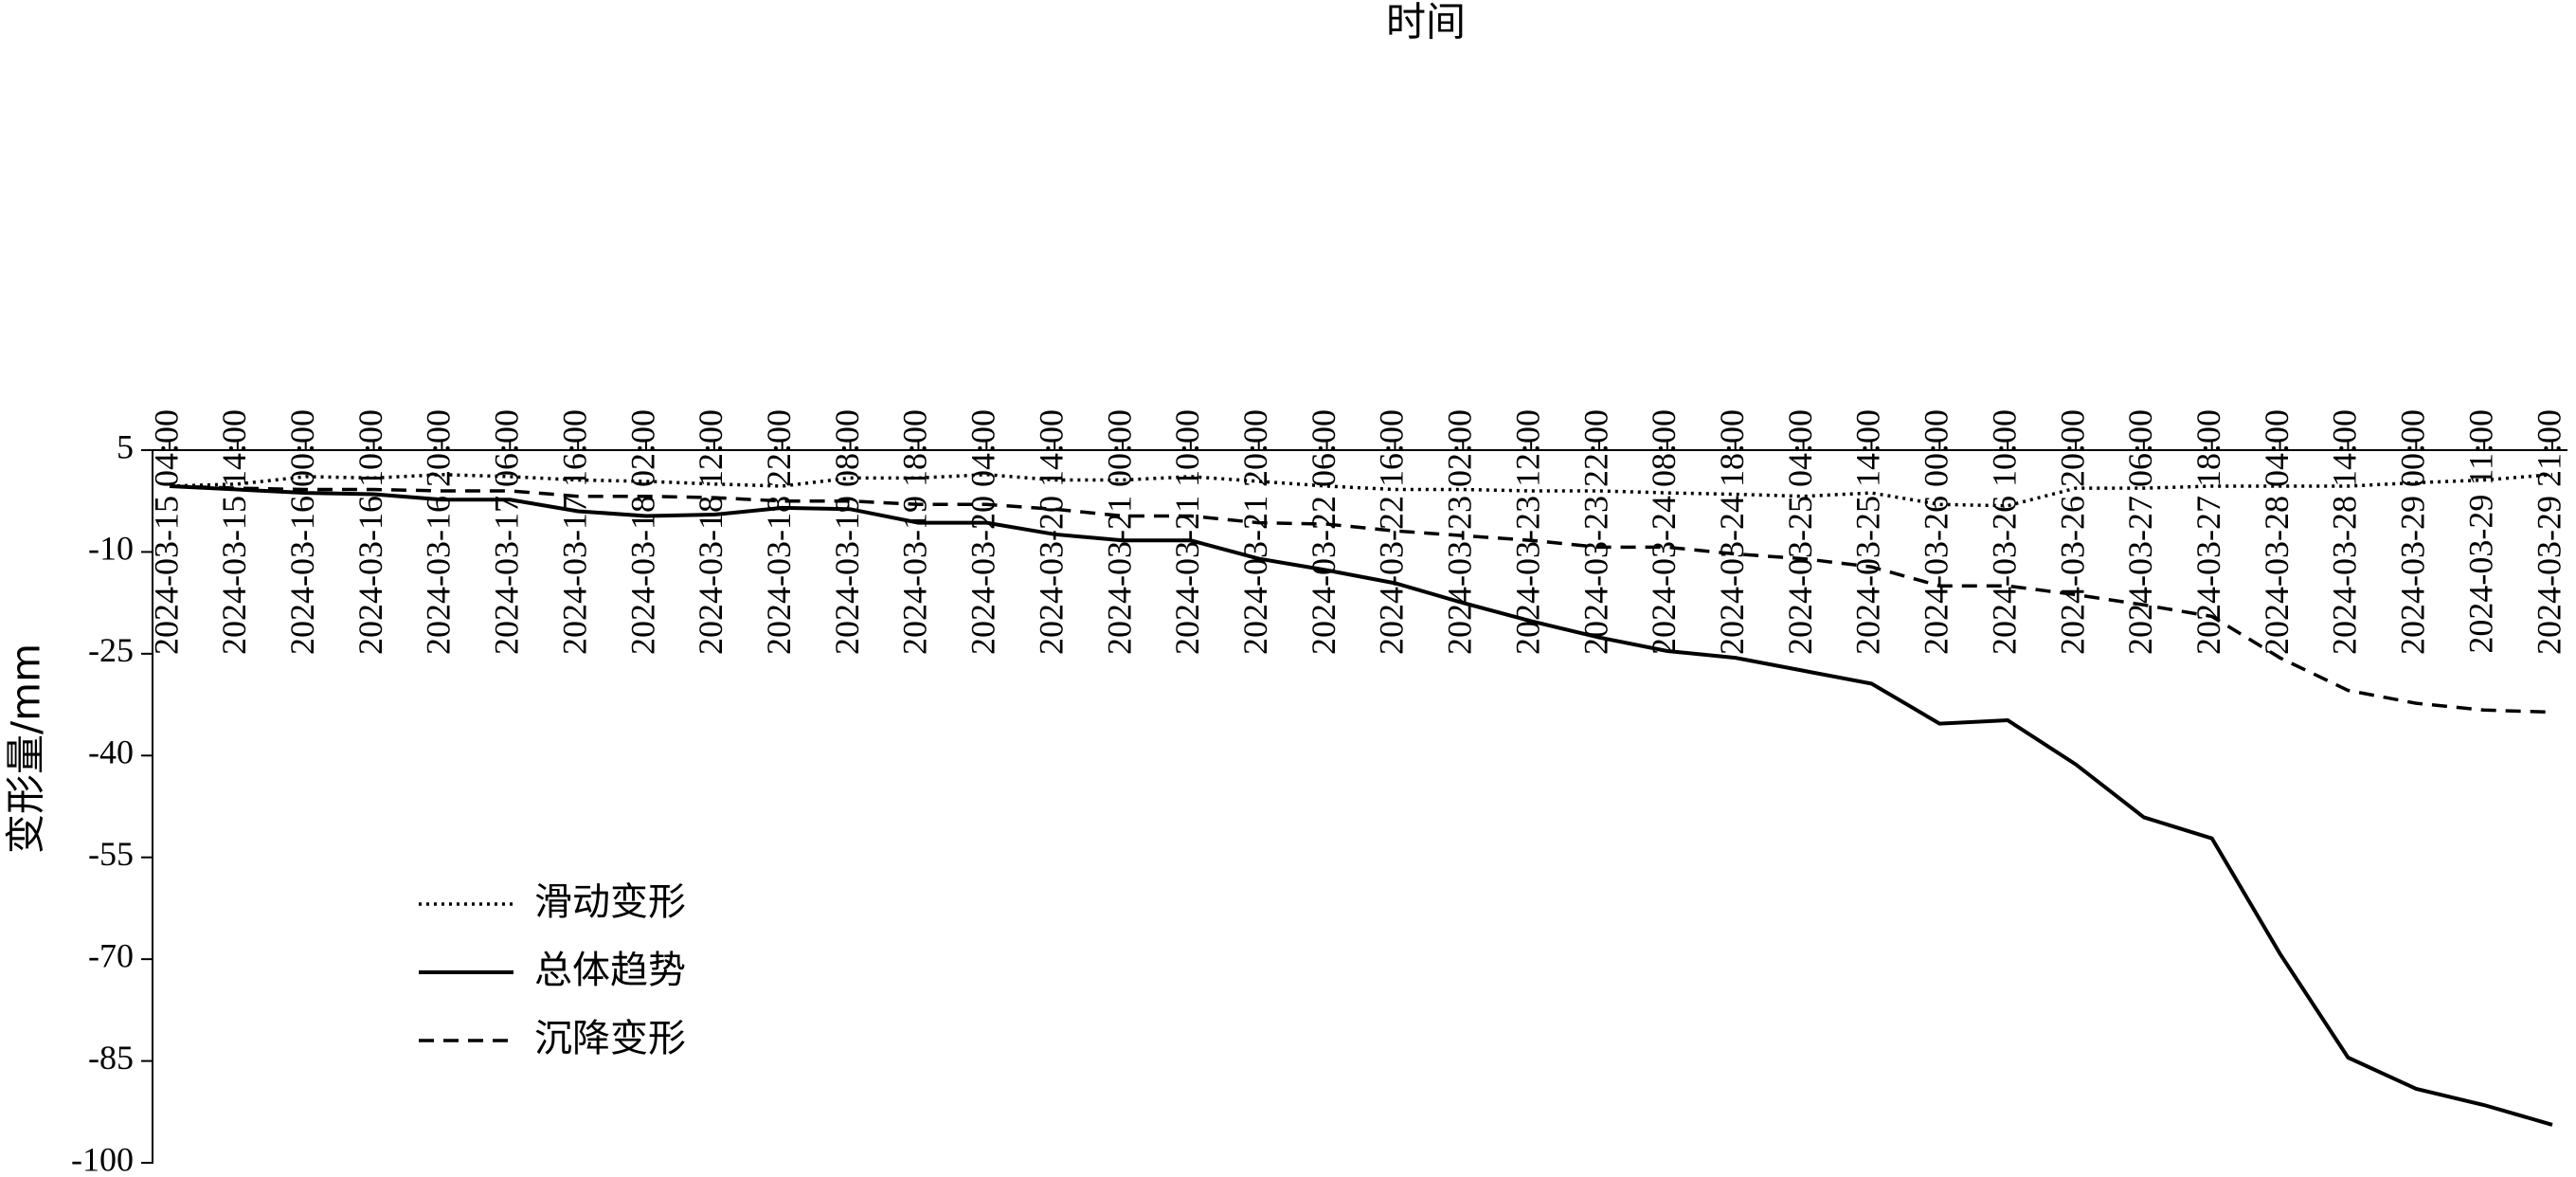 This screenshot has width=2576, height=1177. What do you see at coordinates (1868, 532) in the screenshot?
I see `x-tick-label: 2024-03-25 14:00` at bounding box center [1868, 532].